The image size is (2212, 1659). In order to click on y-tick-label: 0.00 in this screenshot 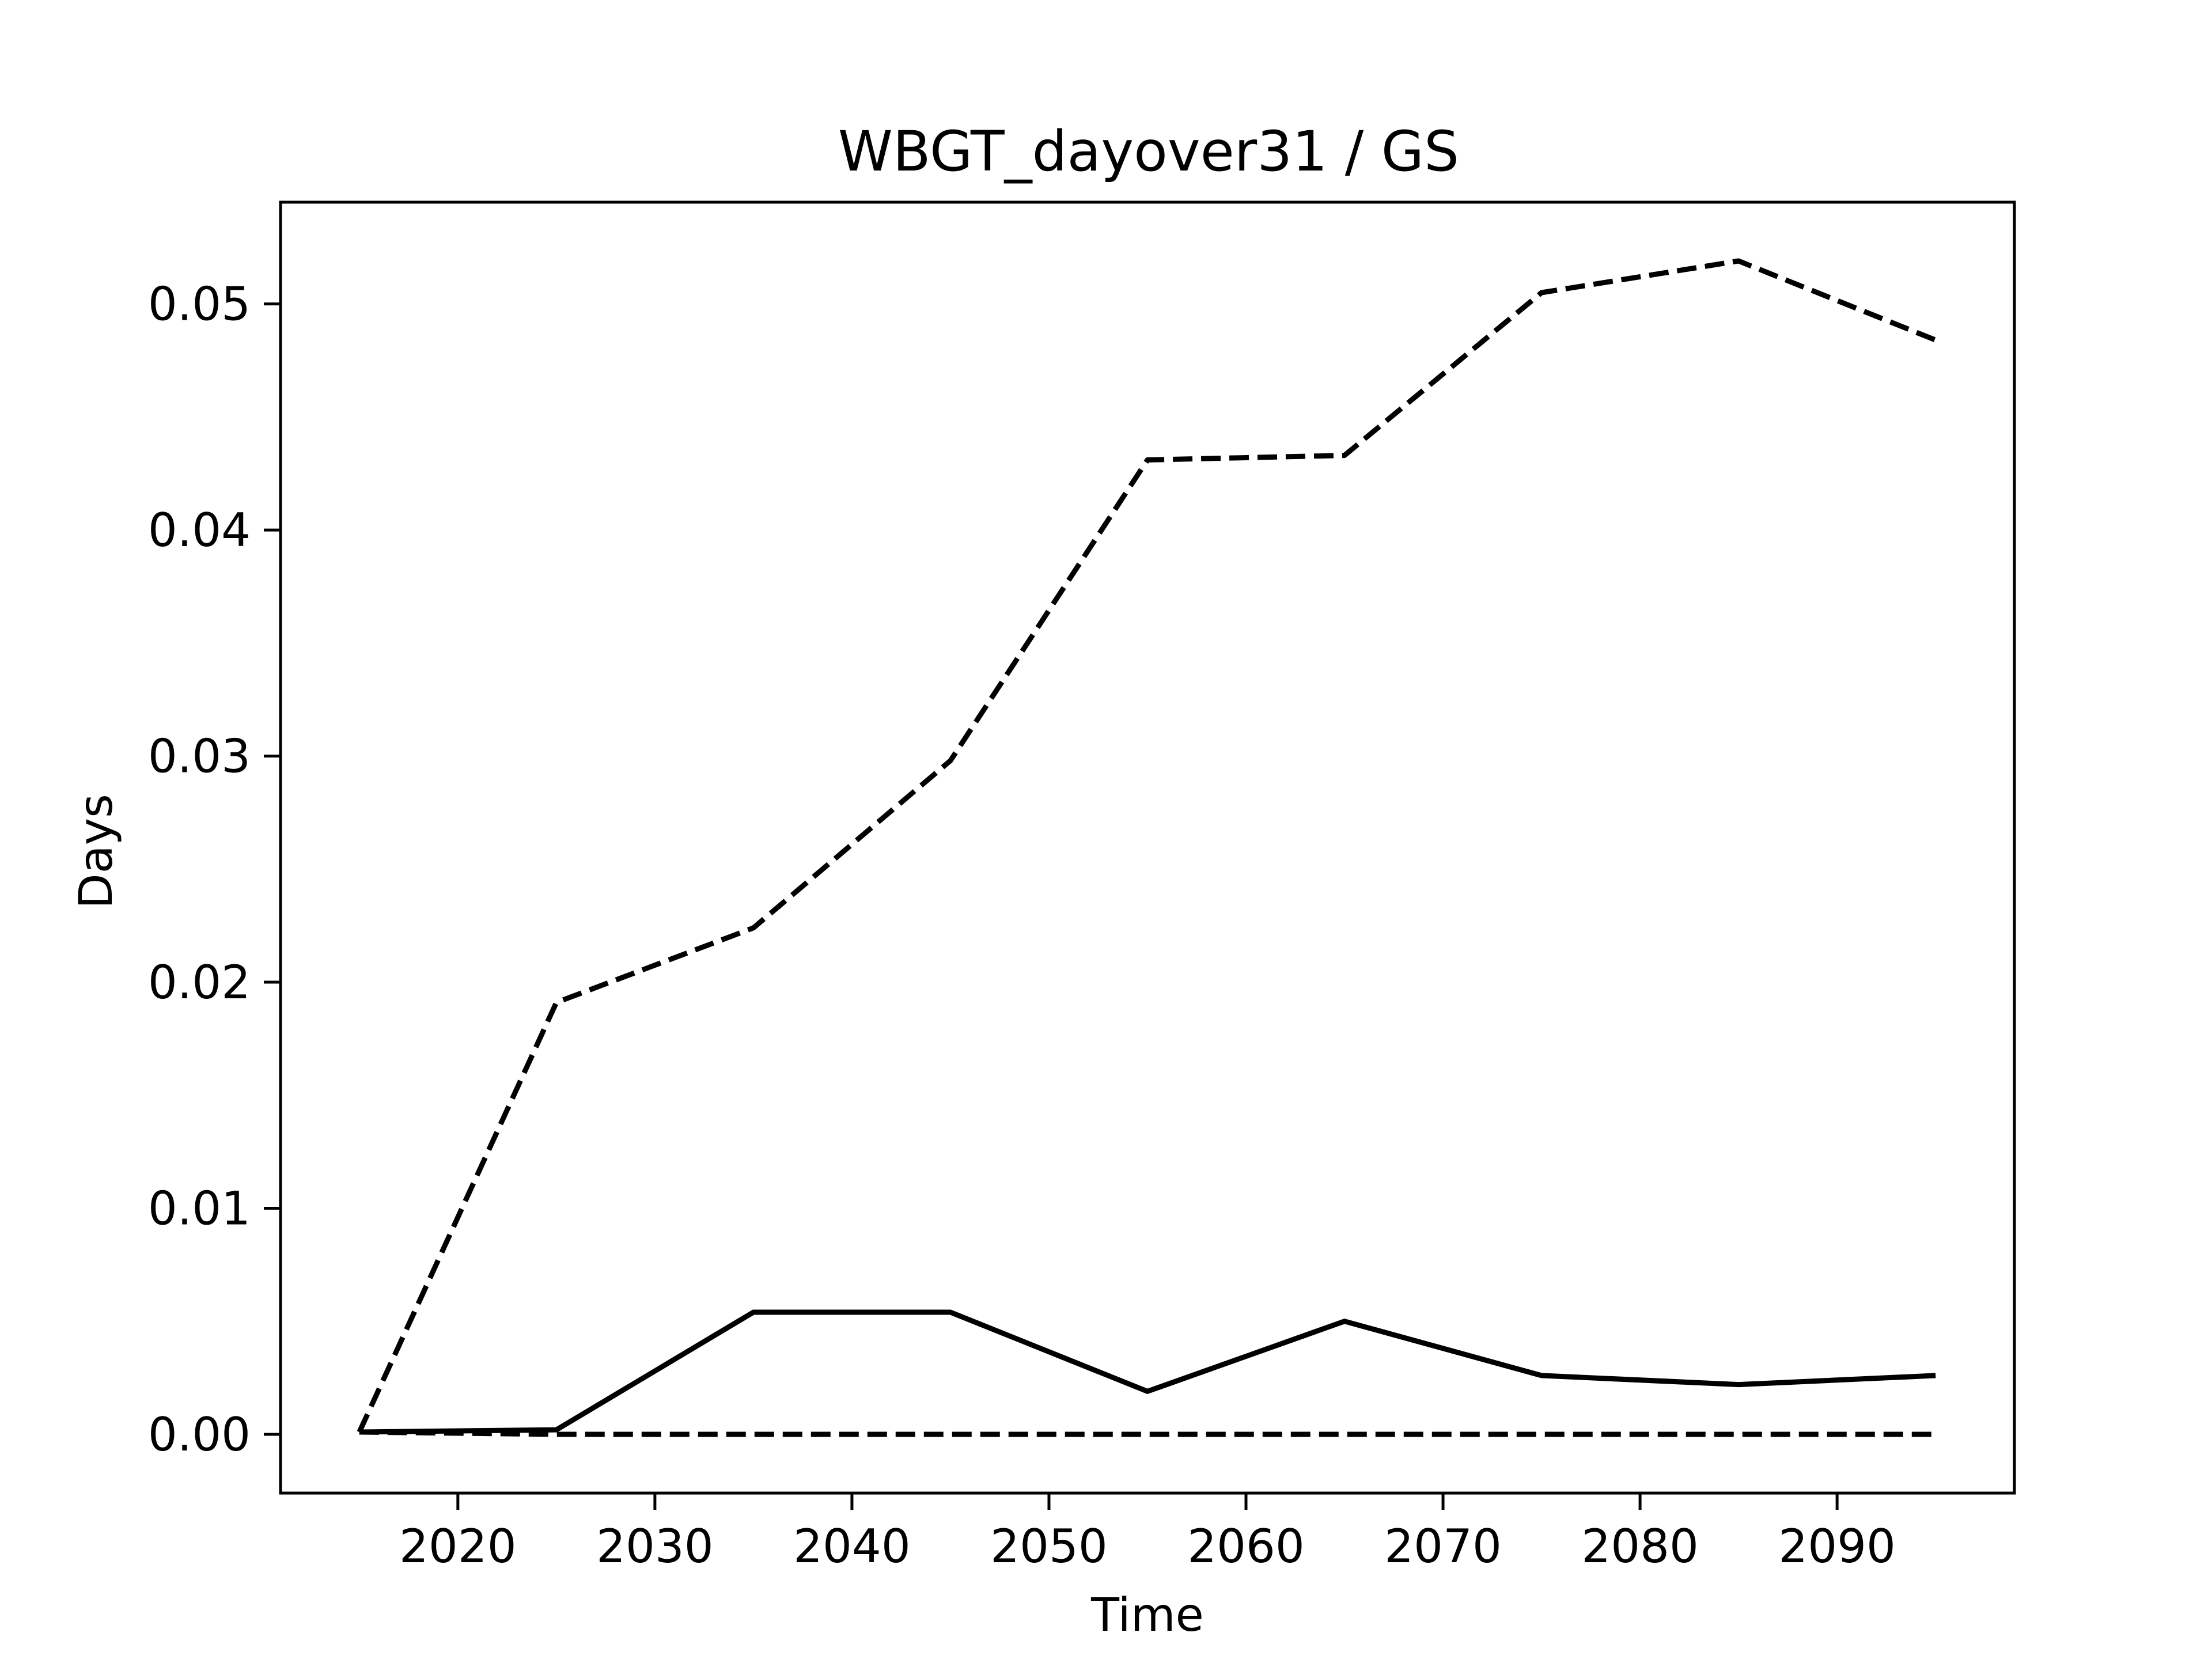, I will do `click(199, 1434)`.